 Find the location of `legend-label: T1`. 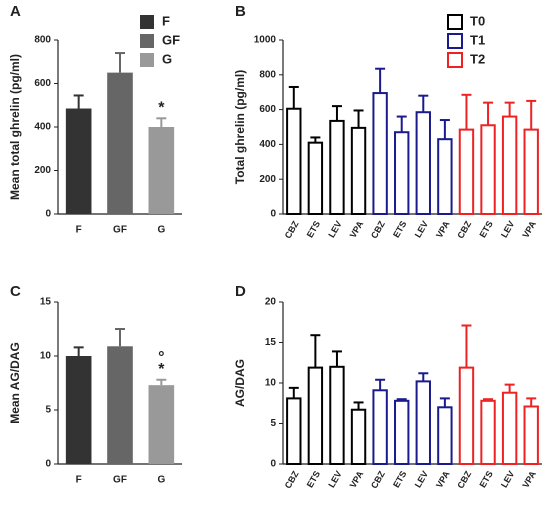

legend-label: T1 is located at coordinates (477, 39).